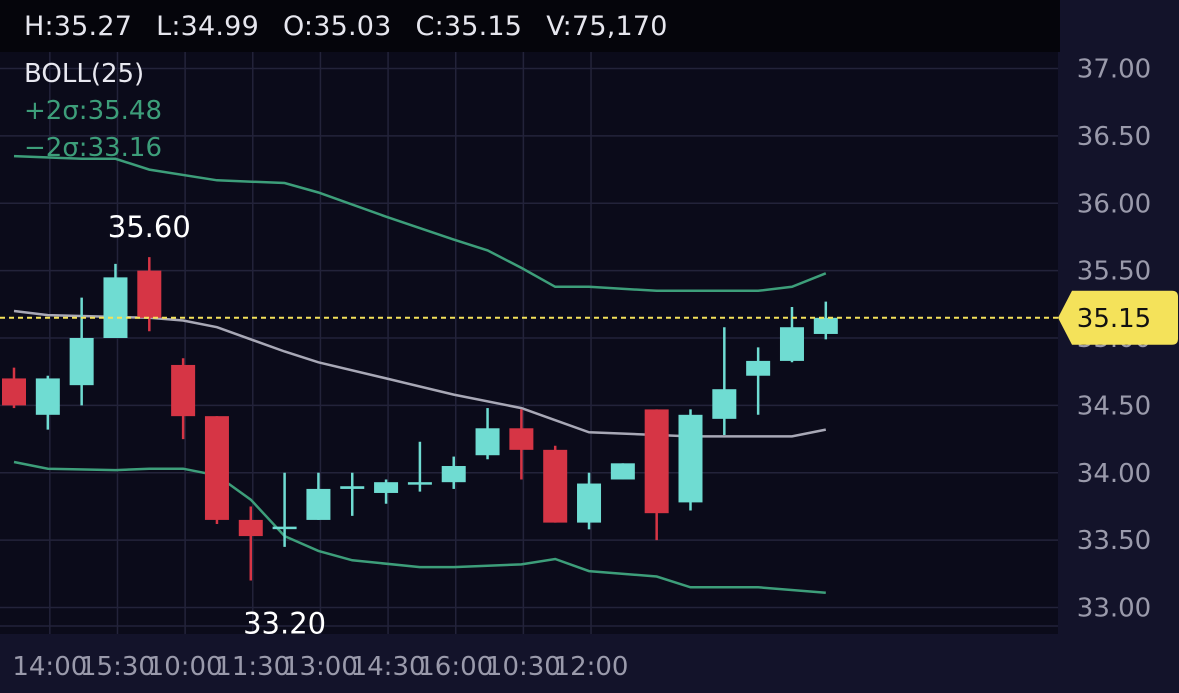  I want to click on high-annotation: 35.60, so click(149, 227).